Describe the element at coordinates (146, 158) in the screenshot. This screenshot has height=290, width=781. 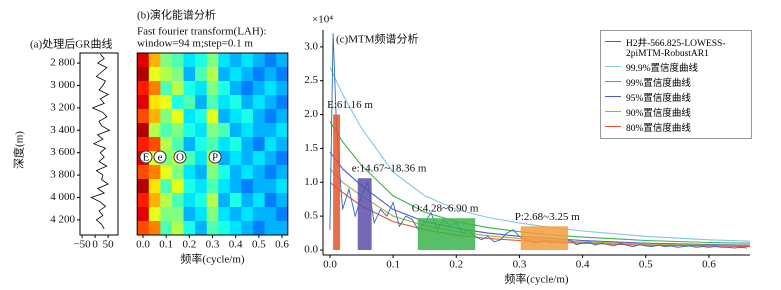
I see `band-marker-label: E` at that location.